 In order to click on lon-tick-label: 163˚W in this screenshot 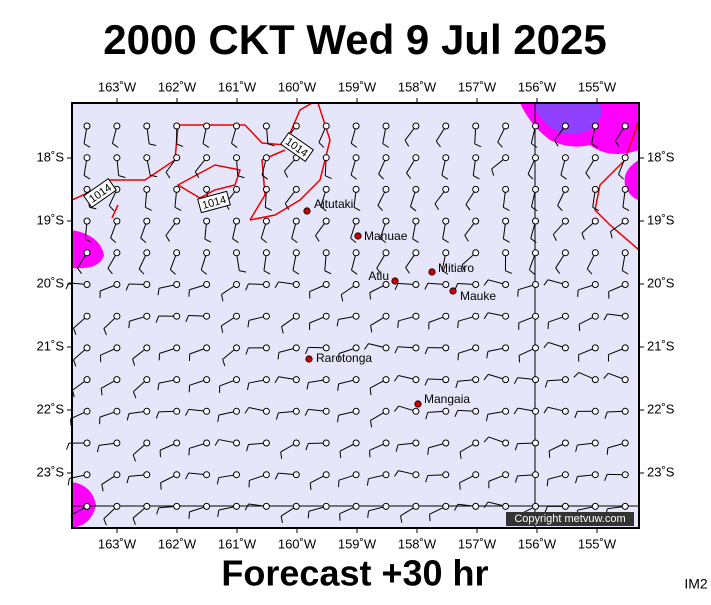, I will do `click(117, 86)`.